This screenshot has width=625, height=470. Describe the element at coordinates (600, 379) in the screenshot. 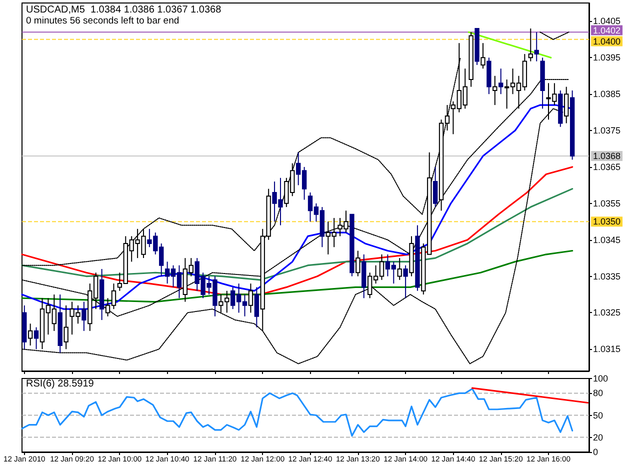

I see `y-tick-label: 100` at that location.